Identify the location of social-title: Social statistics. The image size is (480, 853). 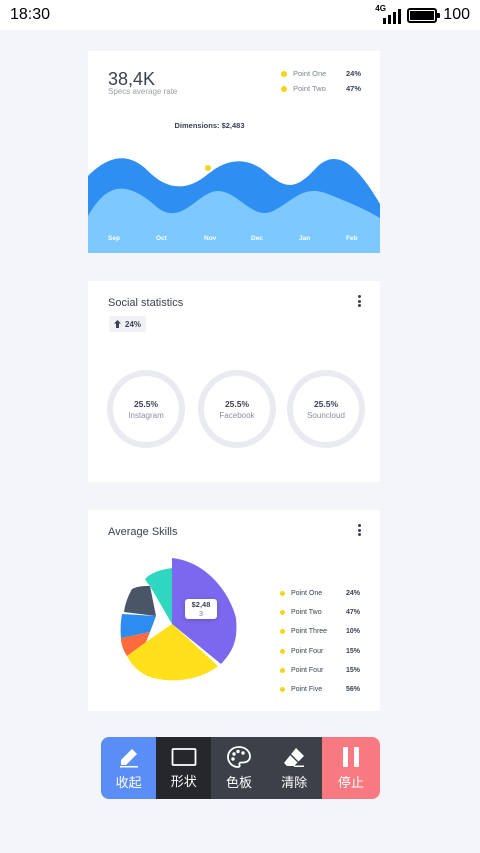
(146, 303).